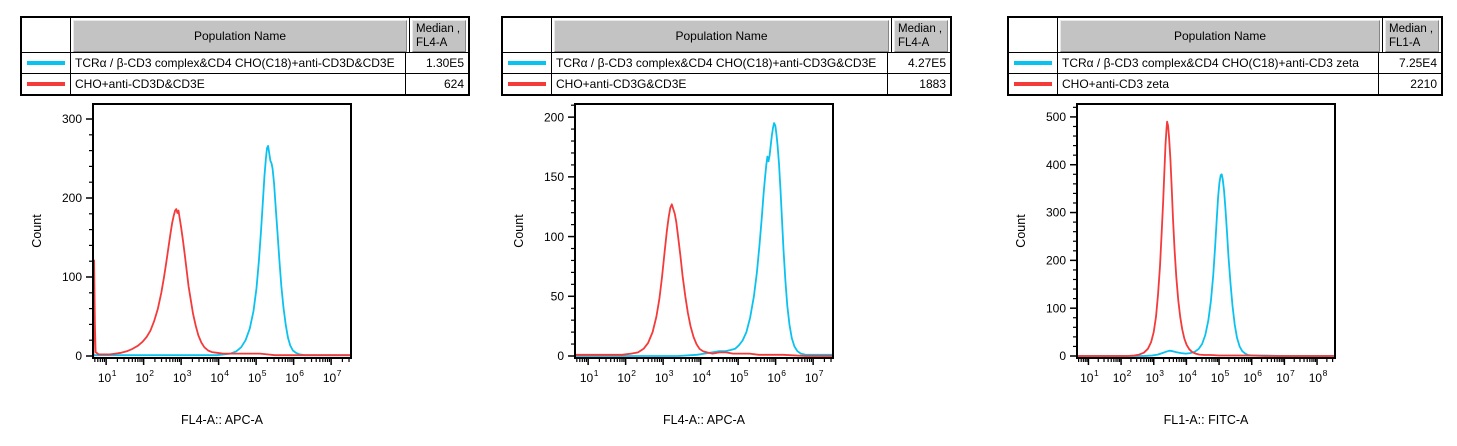 This screenshot has height=446, width=1457. I want to click on y-tick-label: 400, so click(1056, 165).